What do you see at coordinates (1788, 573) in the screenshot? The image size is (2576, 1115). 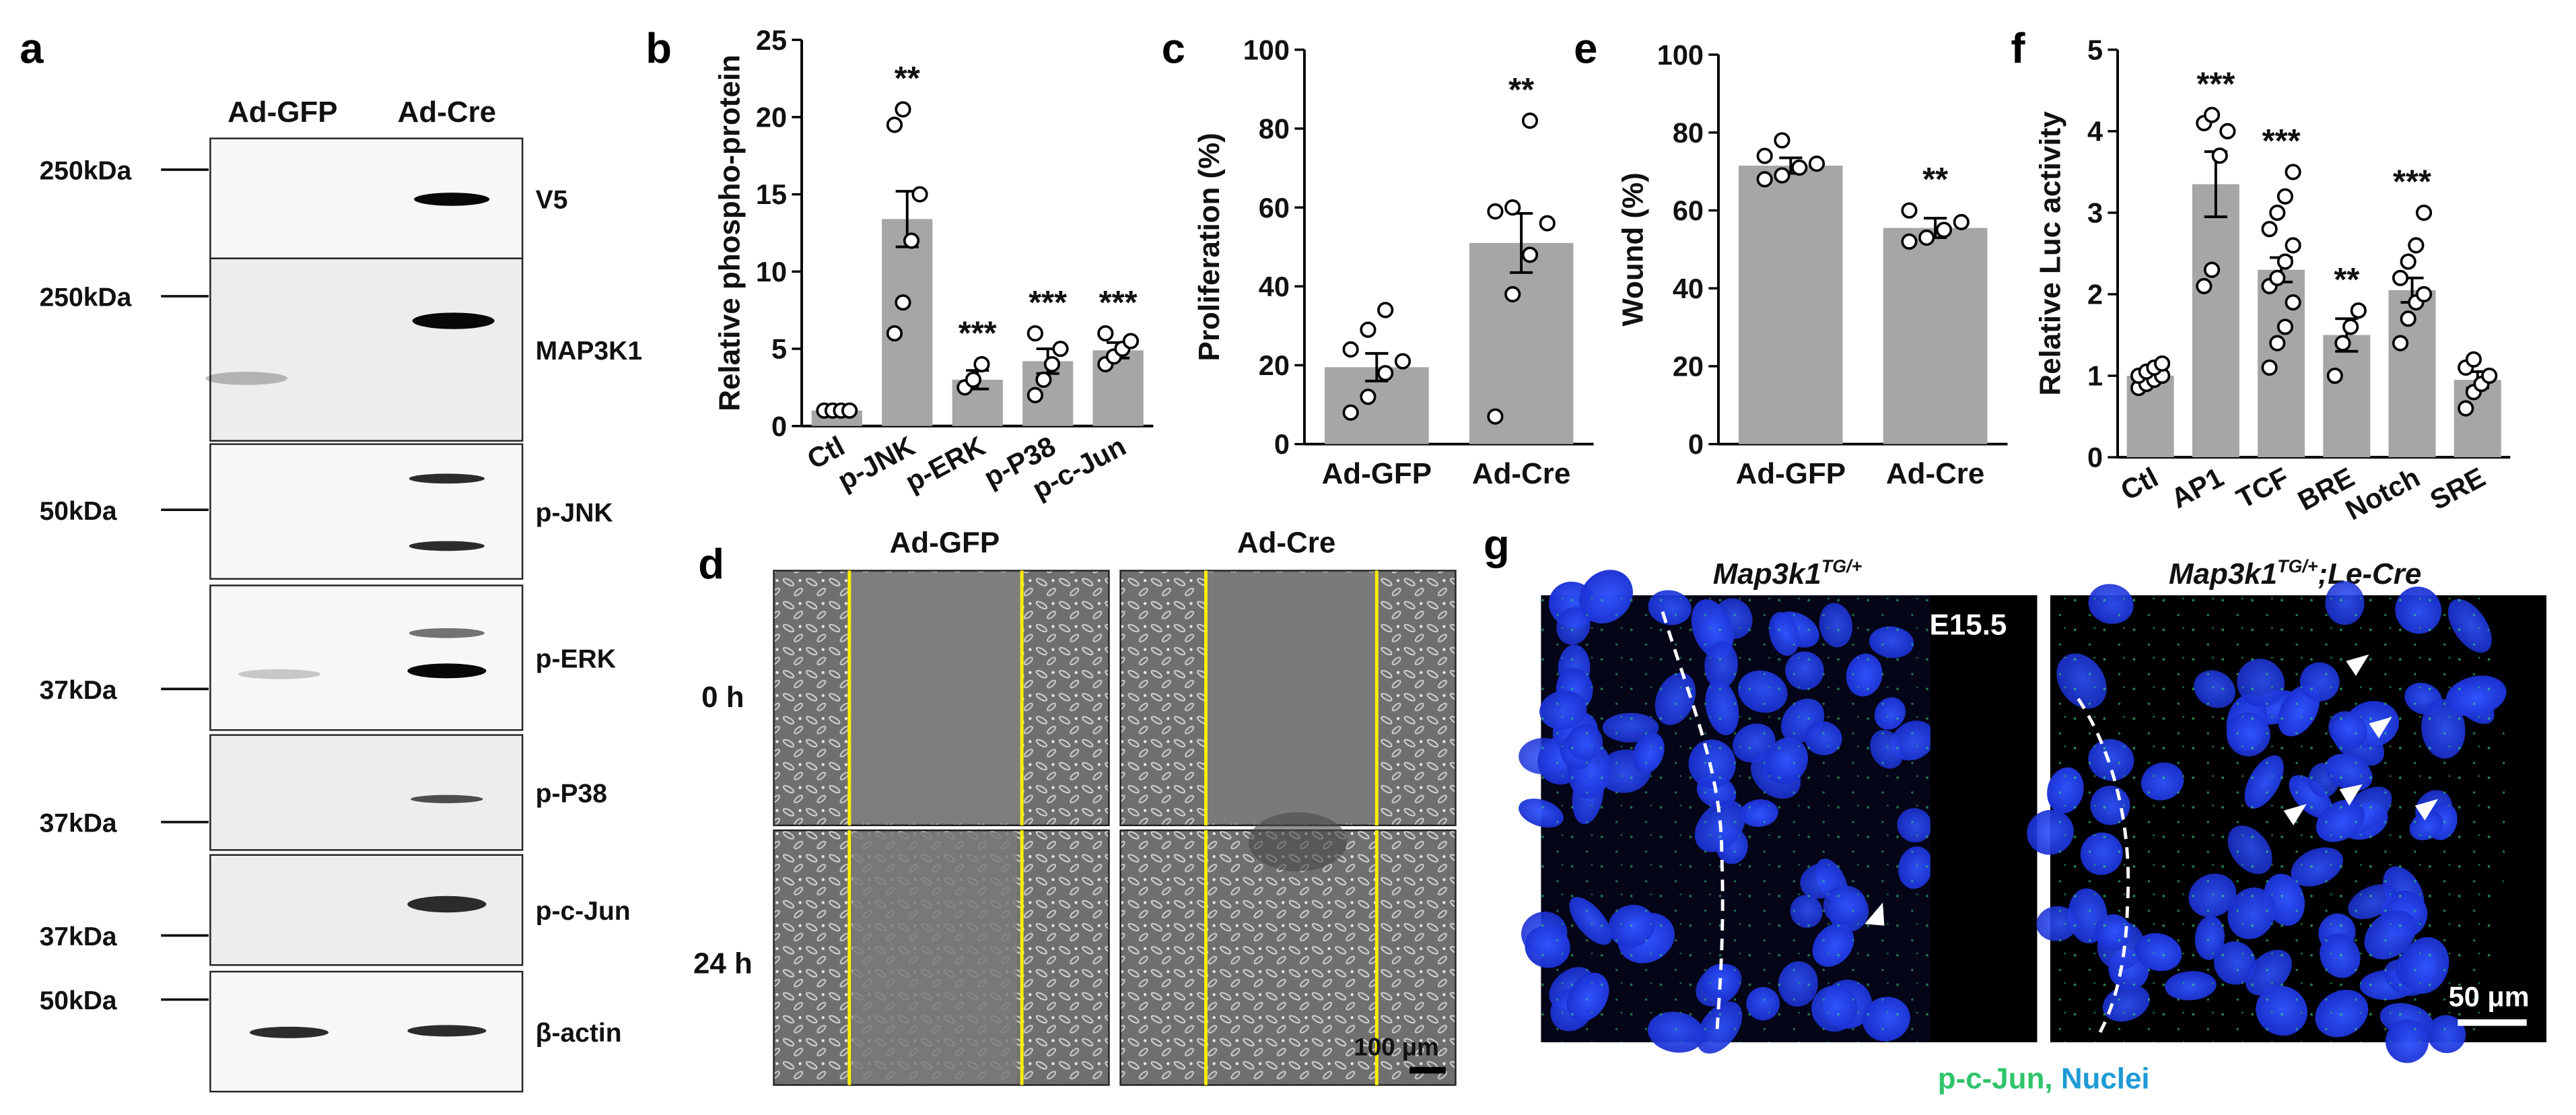 I see `fluor-title-control: Map3k1TG/+` at bounding box center [1788, 573].